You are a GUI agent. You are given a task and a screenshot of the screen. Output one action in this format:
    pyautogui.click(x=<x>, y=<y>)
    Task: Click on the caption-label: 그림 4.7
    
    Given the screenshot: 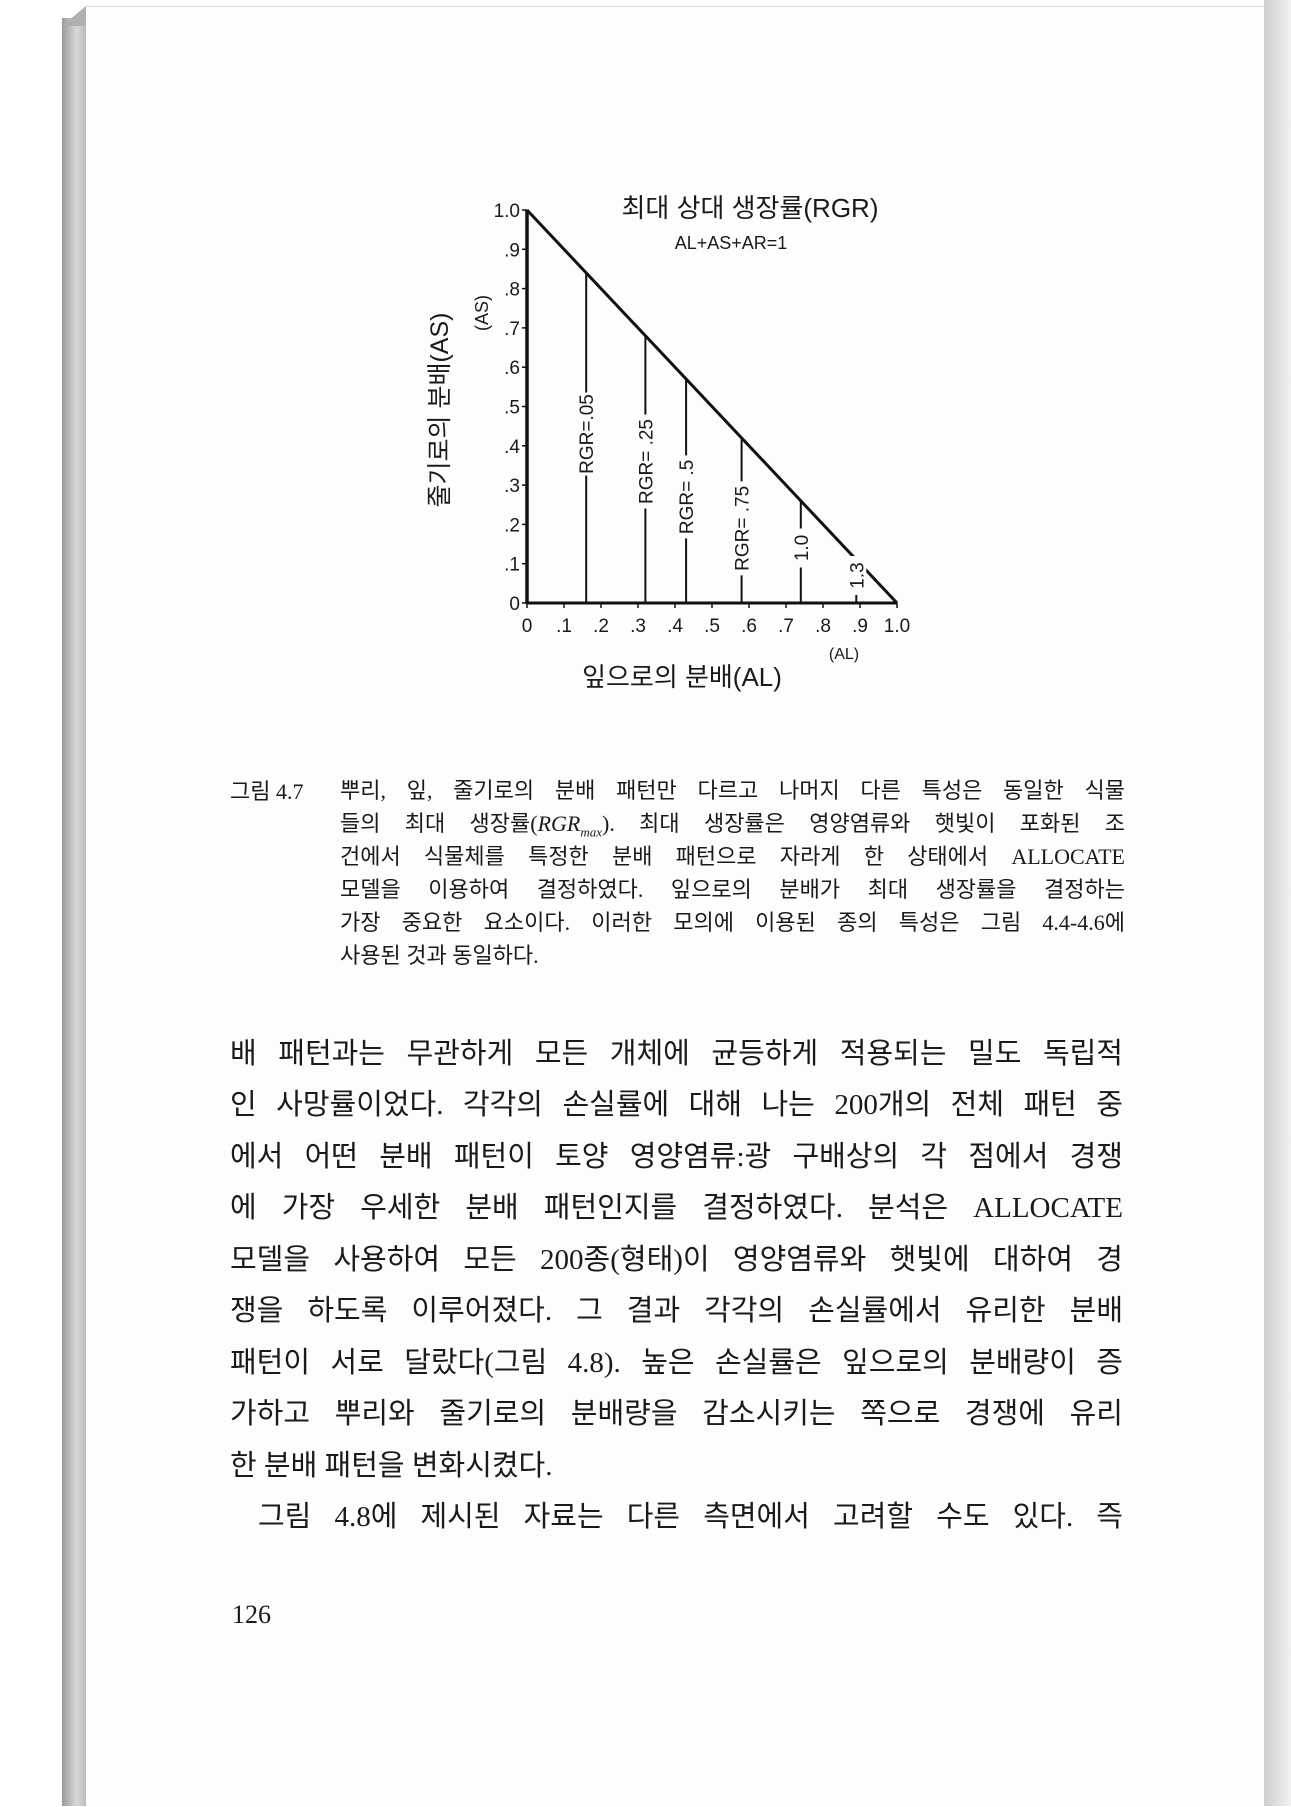 What is the action you would take?
    pyautogui.click(x=267, y=791)
    